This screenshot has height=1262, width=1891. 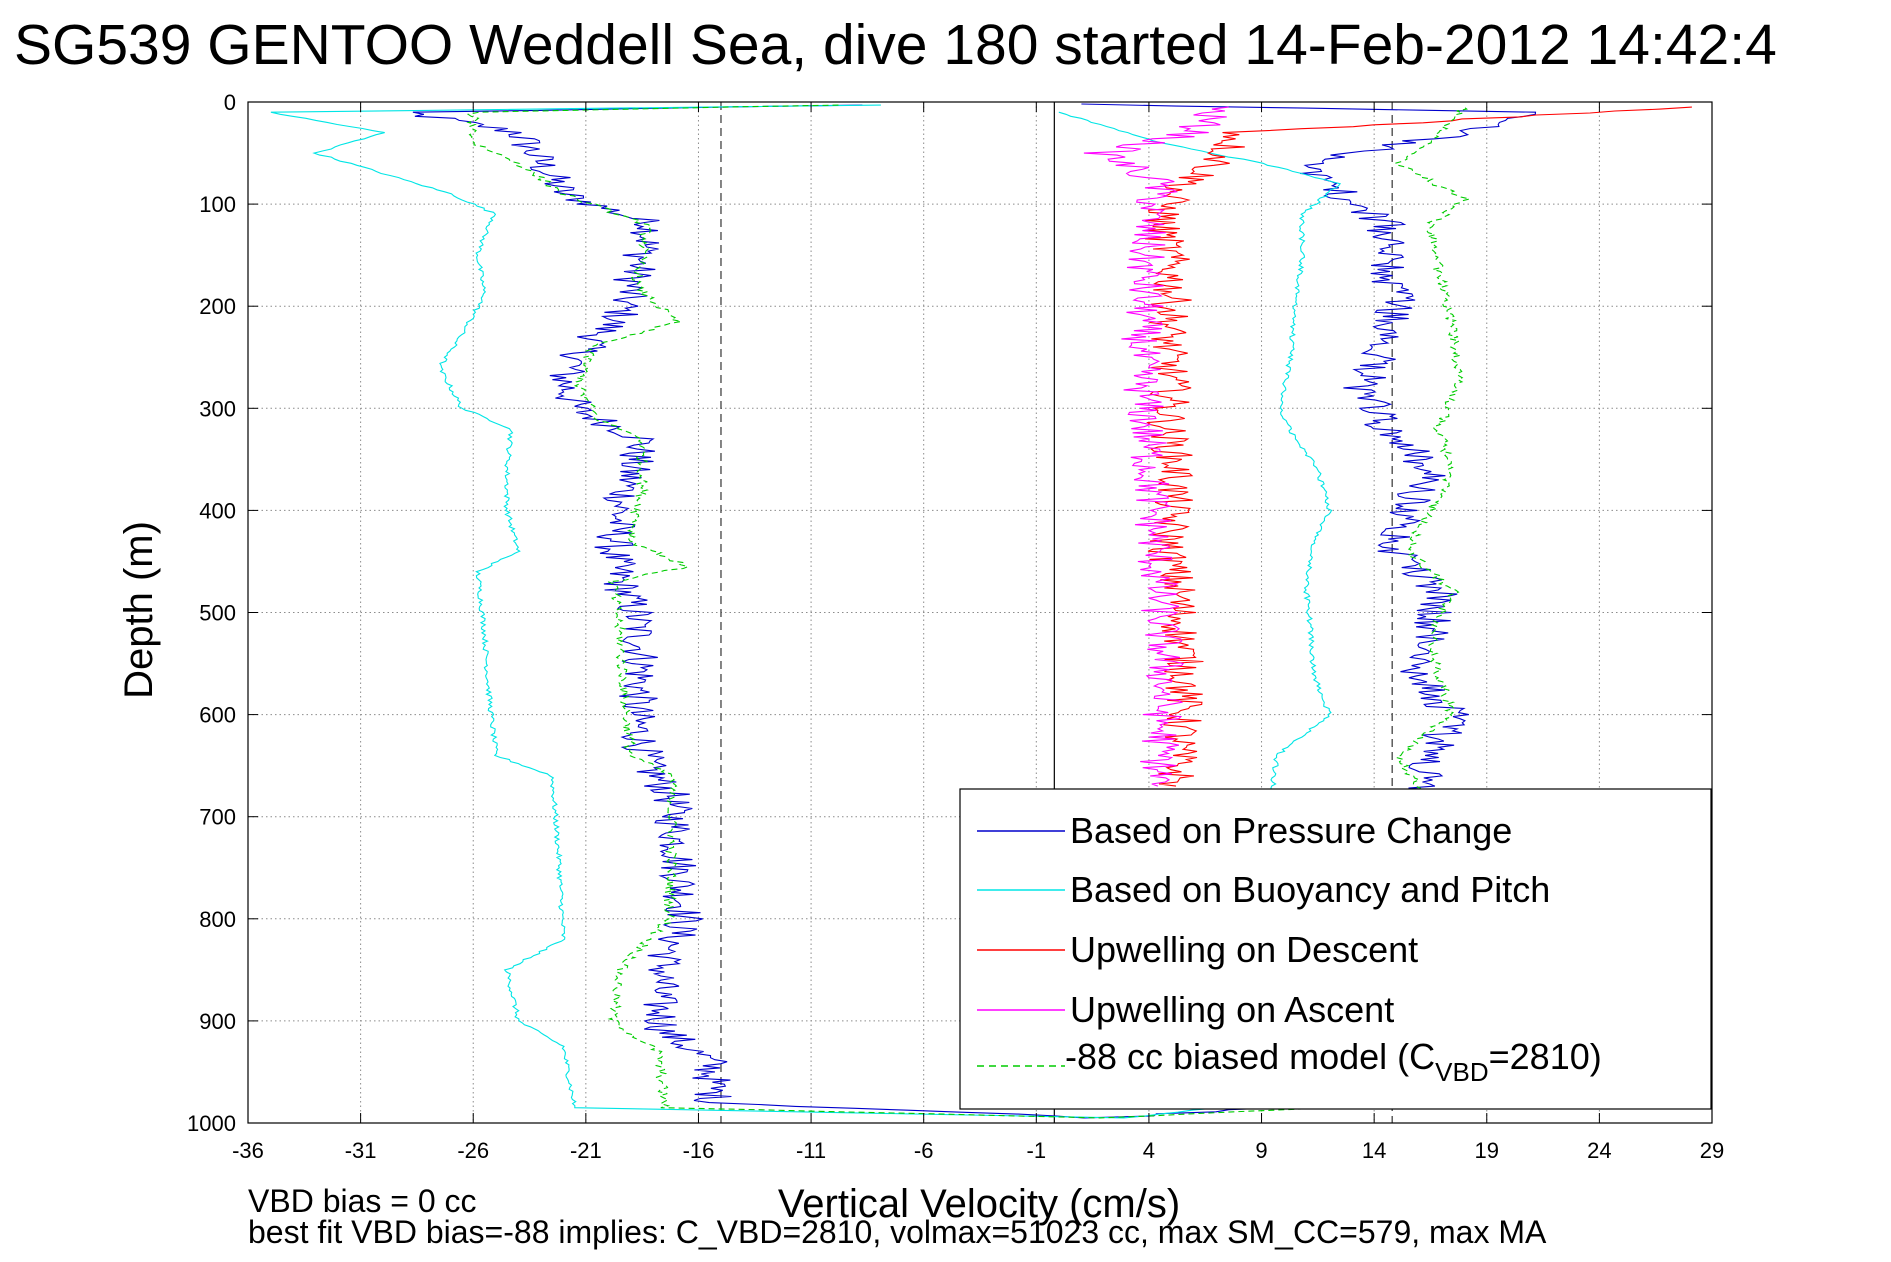 What do you see at coordinates (1310, 889) in the screenshot?
I see `legend-label-buoyancy: Based on Buoyancy and Pitch` at bounding box center [1310, 889].